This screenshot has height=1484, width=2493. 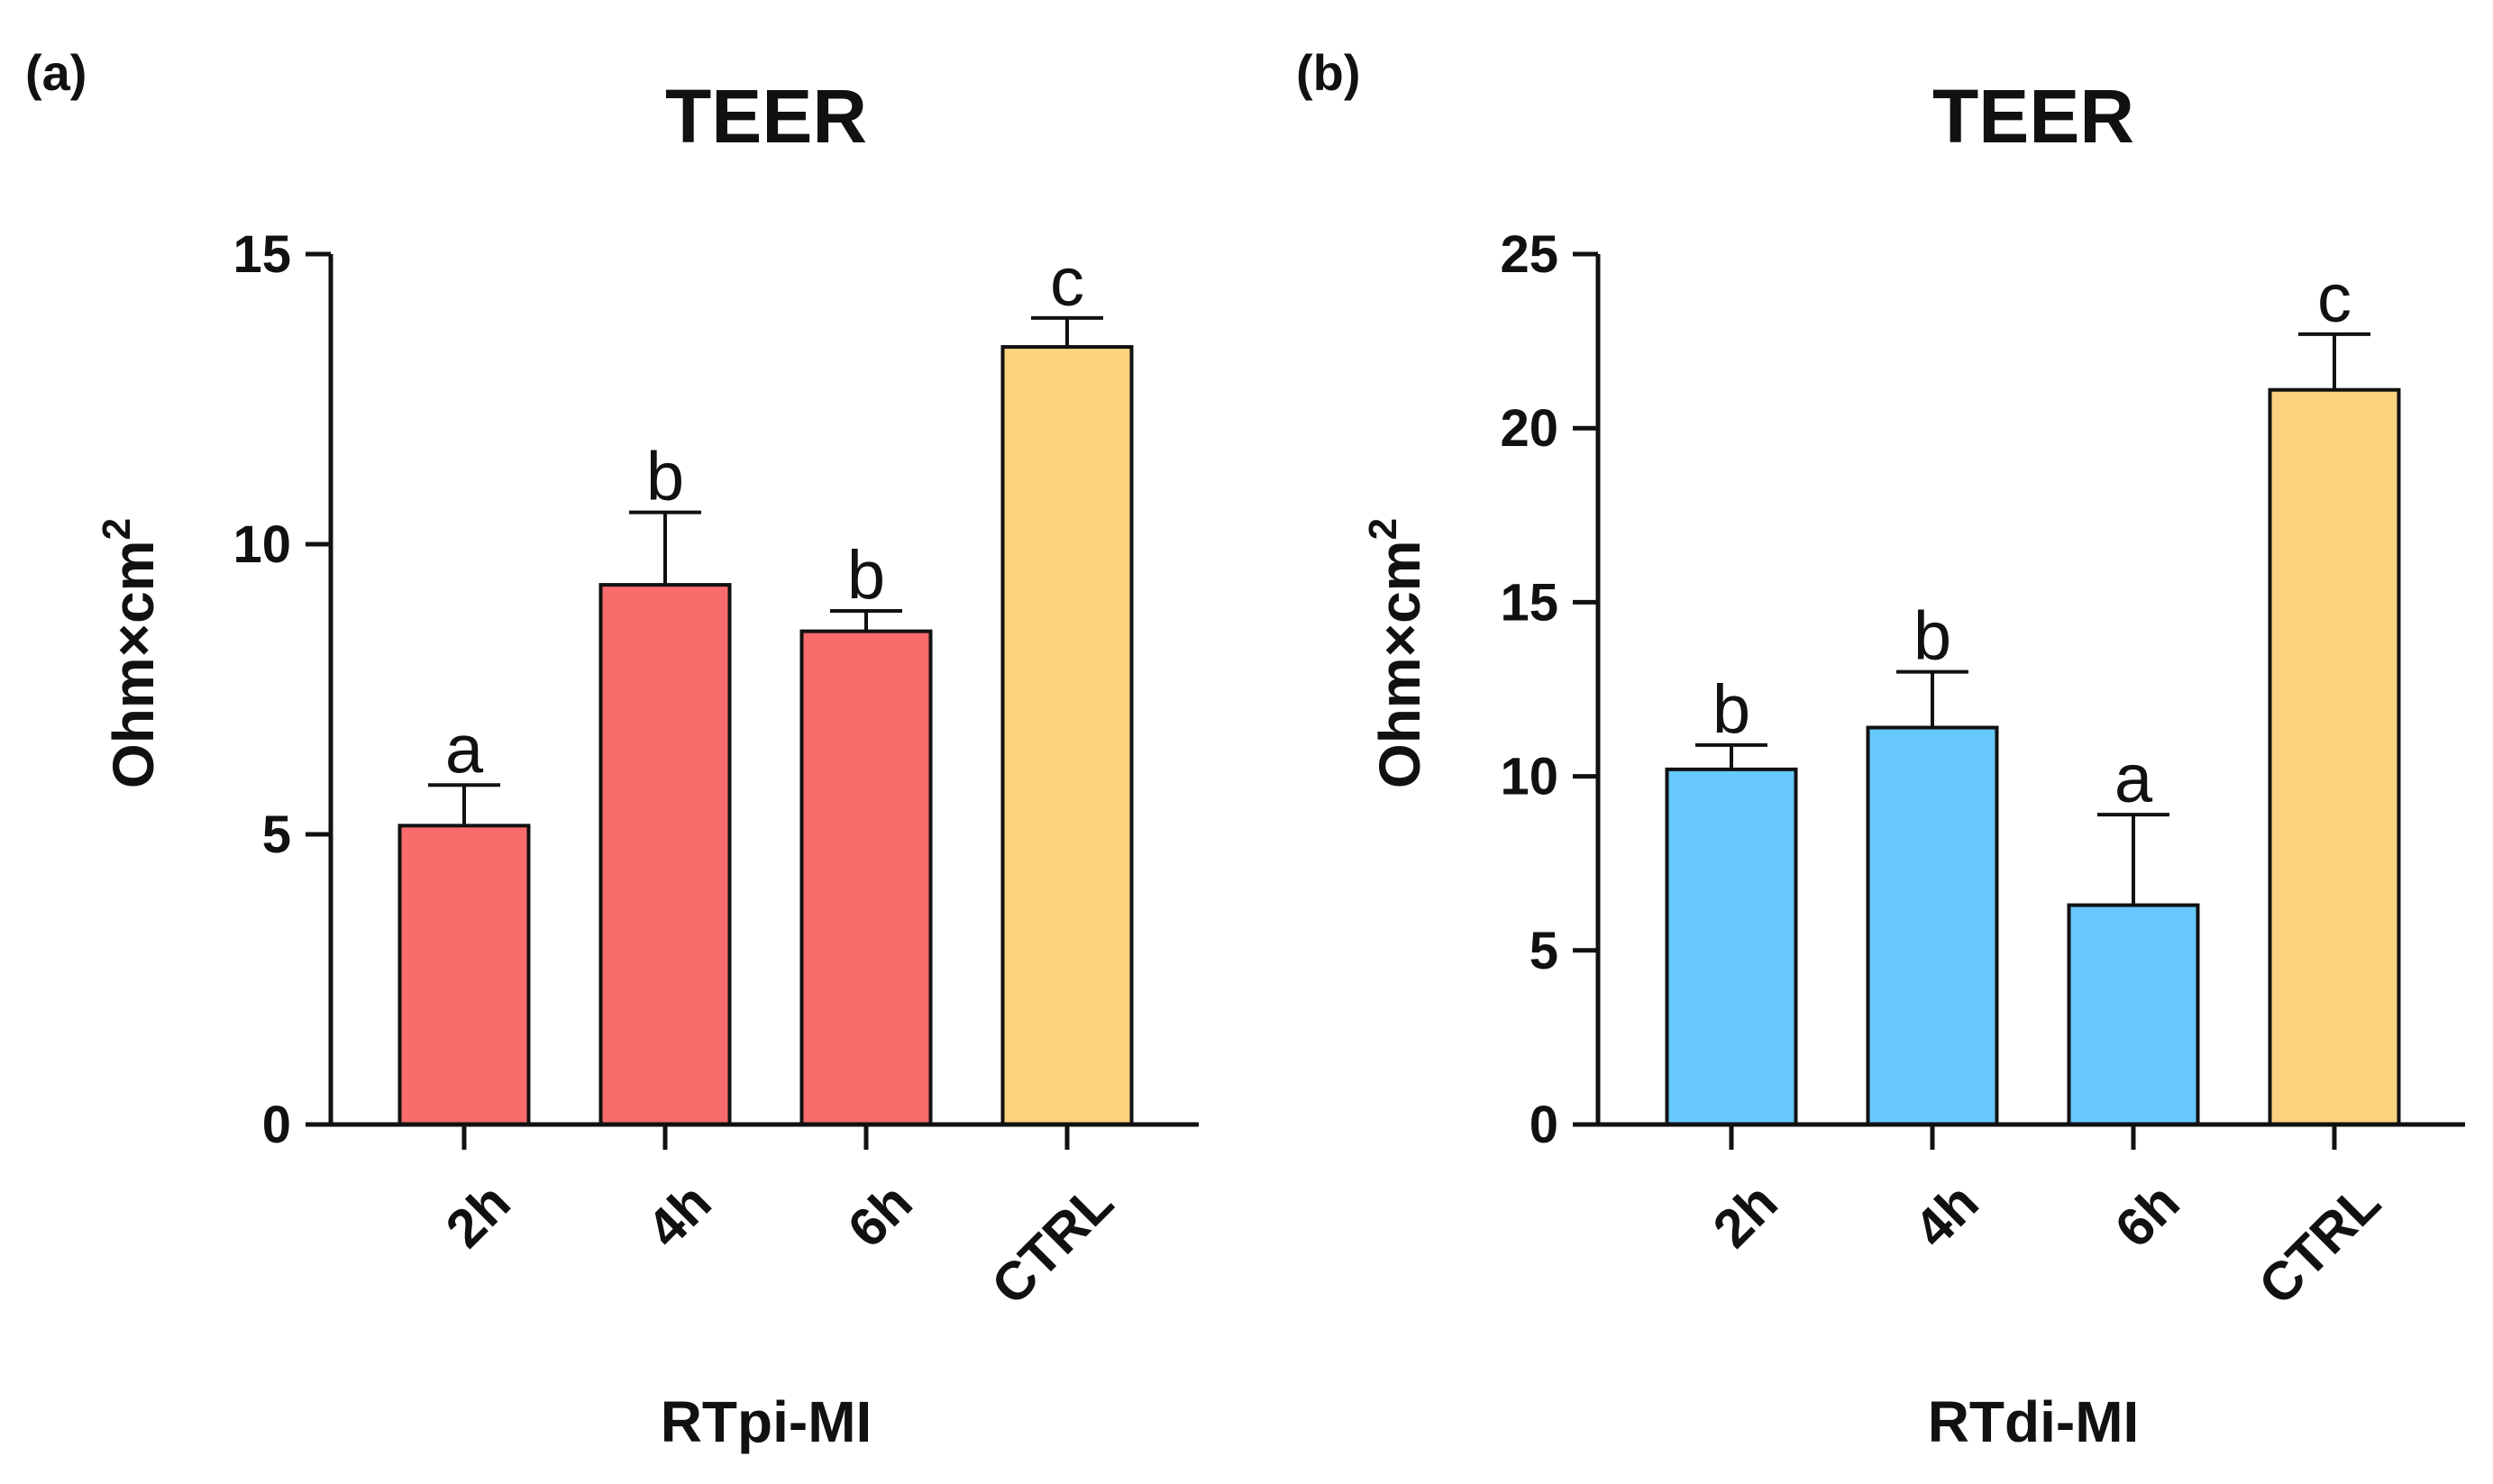 I want to click on y-tick-label: 25, so click(x=1529, y=254).